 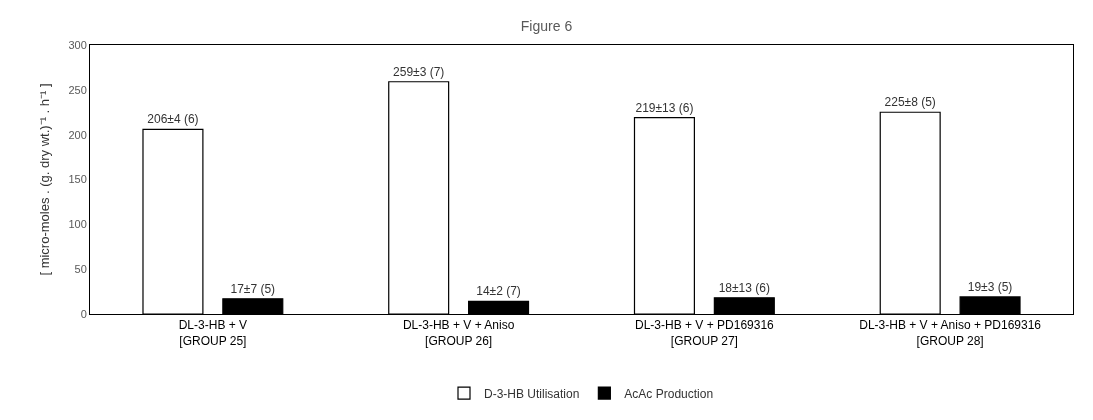 I want to click on x-tick-label: DL-3-HB + V + Aniso [GROUP 26], so click(x=458, y=333).